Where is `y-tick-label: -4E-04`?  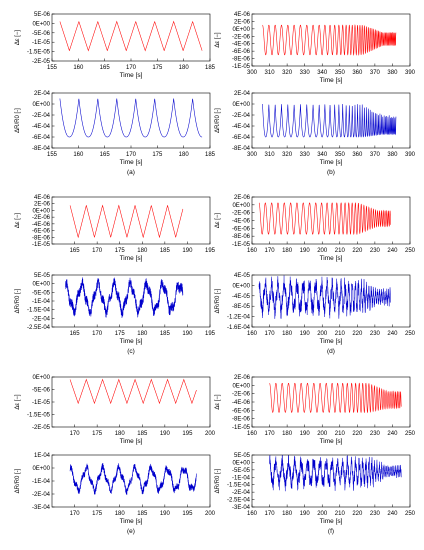
y-tick-label: -4E-04 is located at coordinates (241, 127).